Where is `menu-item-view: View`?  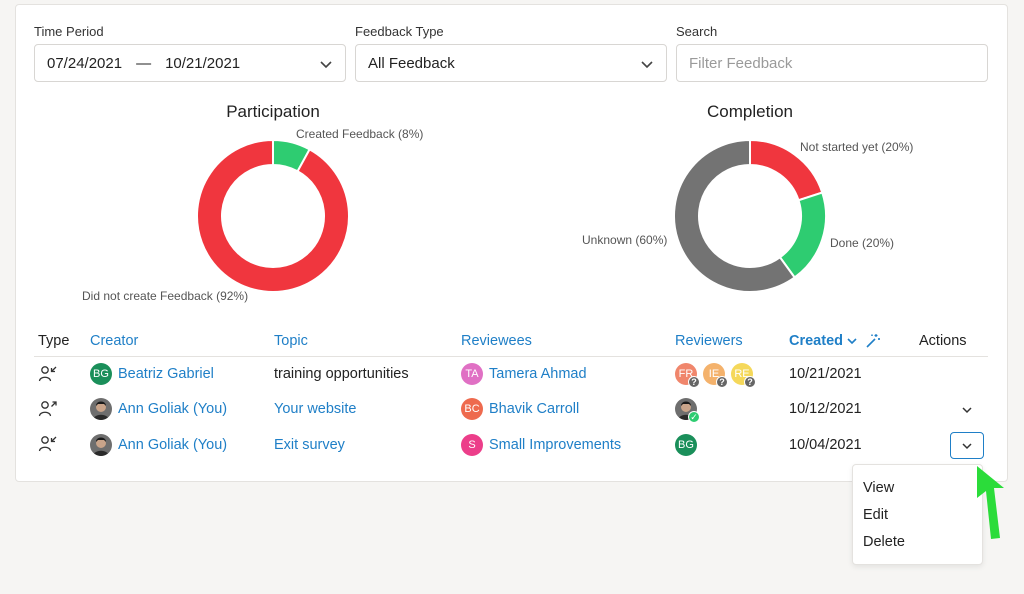
menu-item-view: View is located at coordinates (879, 488).